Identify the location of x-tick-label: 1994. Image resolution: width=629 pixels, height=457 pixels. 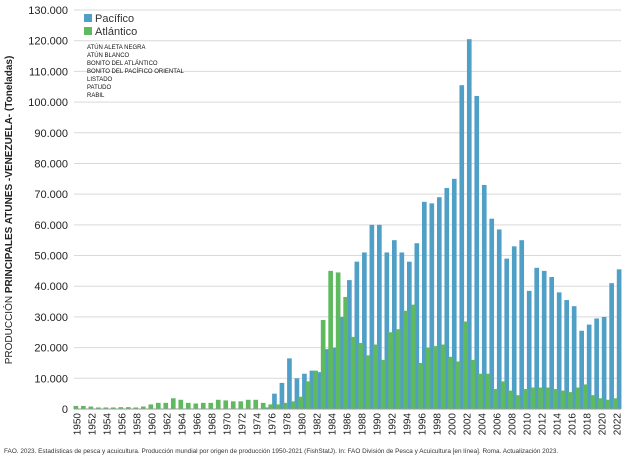
(407, 424).